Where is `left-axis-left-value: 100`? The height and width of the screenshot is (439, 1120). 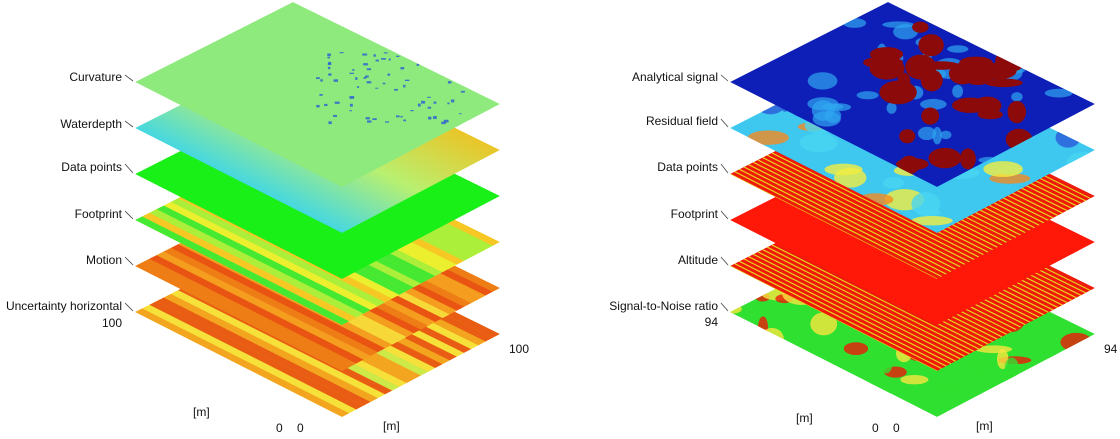
left-axis-left-value: 100 is located at coordinates (112, 323).